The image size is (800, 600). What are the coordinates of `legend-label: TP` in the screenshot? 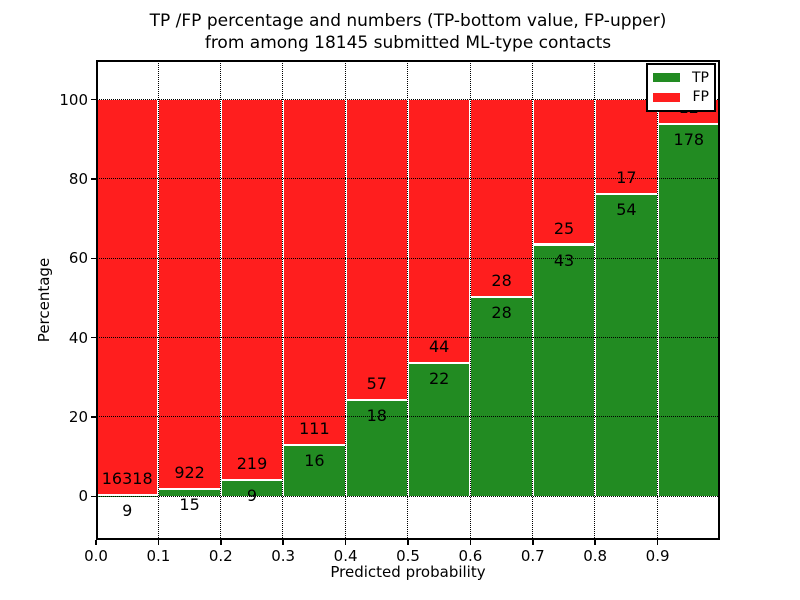 It's located at (700, 77).